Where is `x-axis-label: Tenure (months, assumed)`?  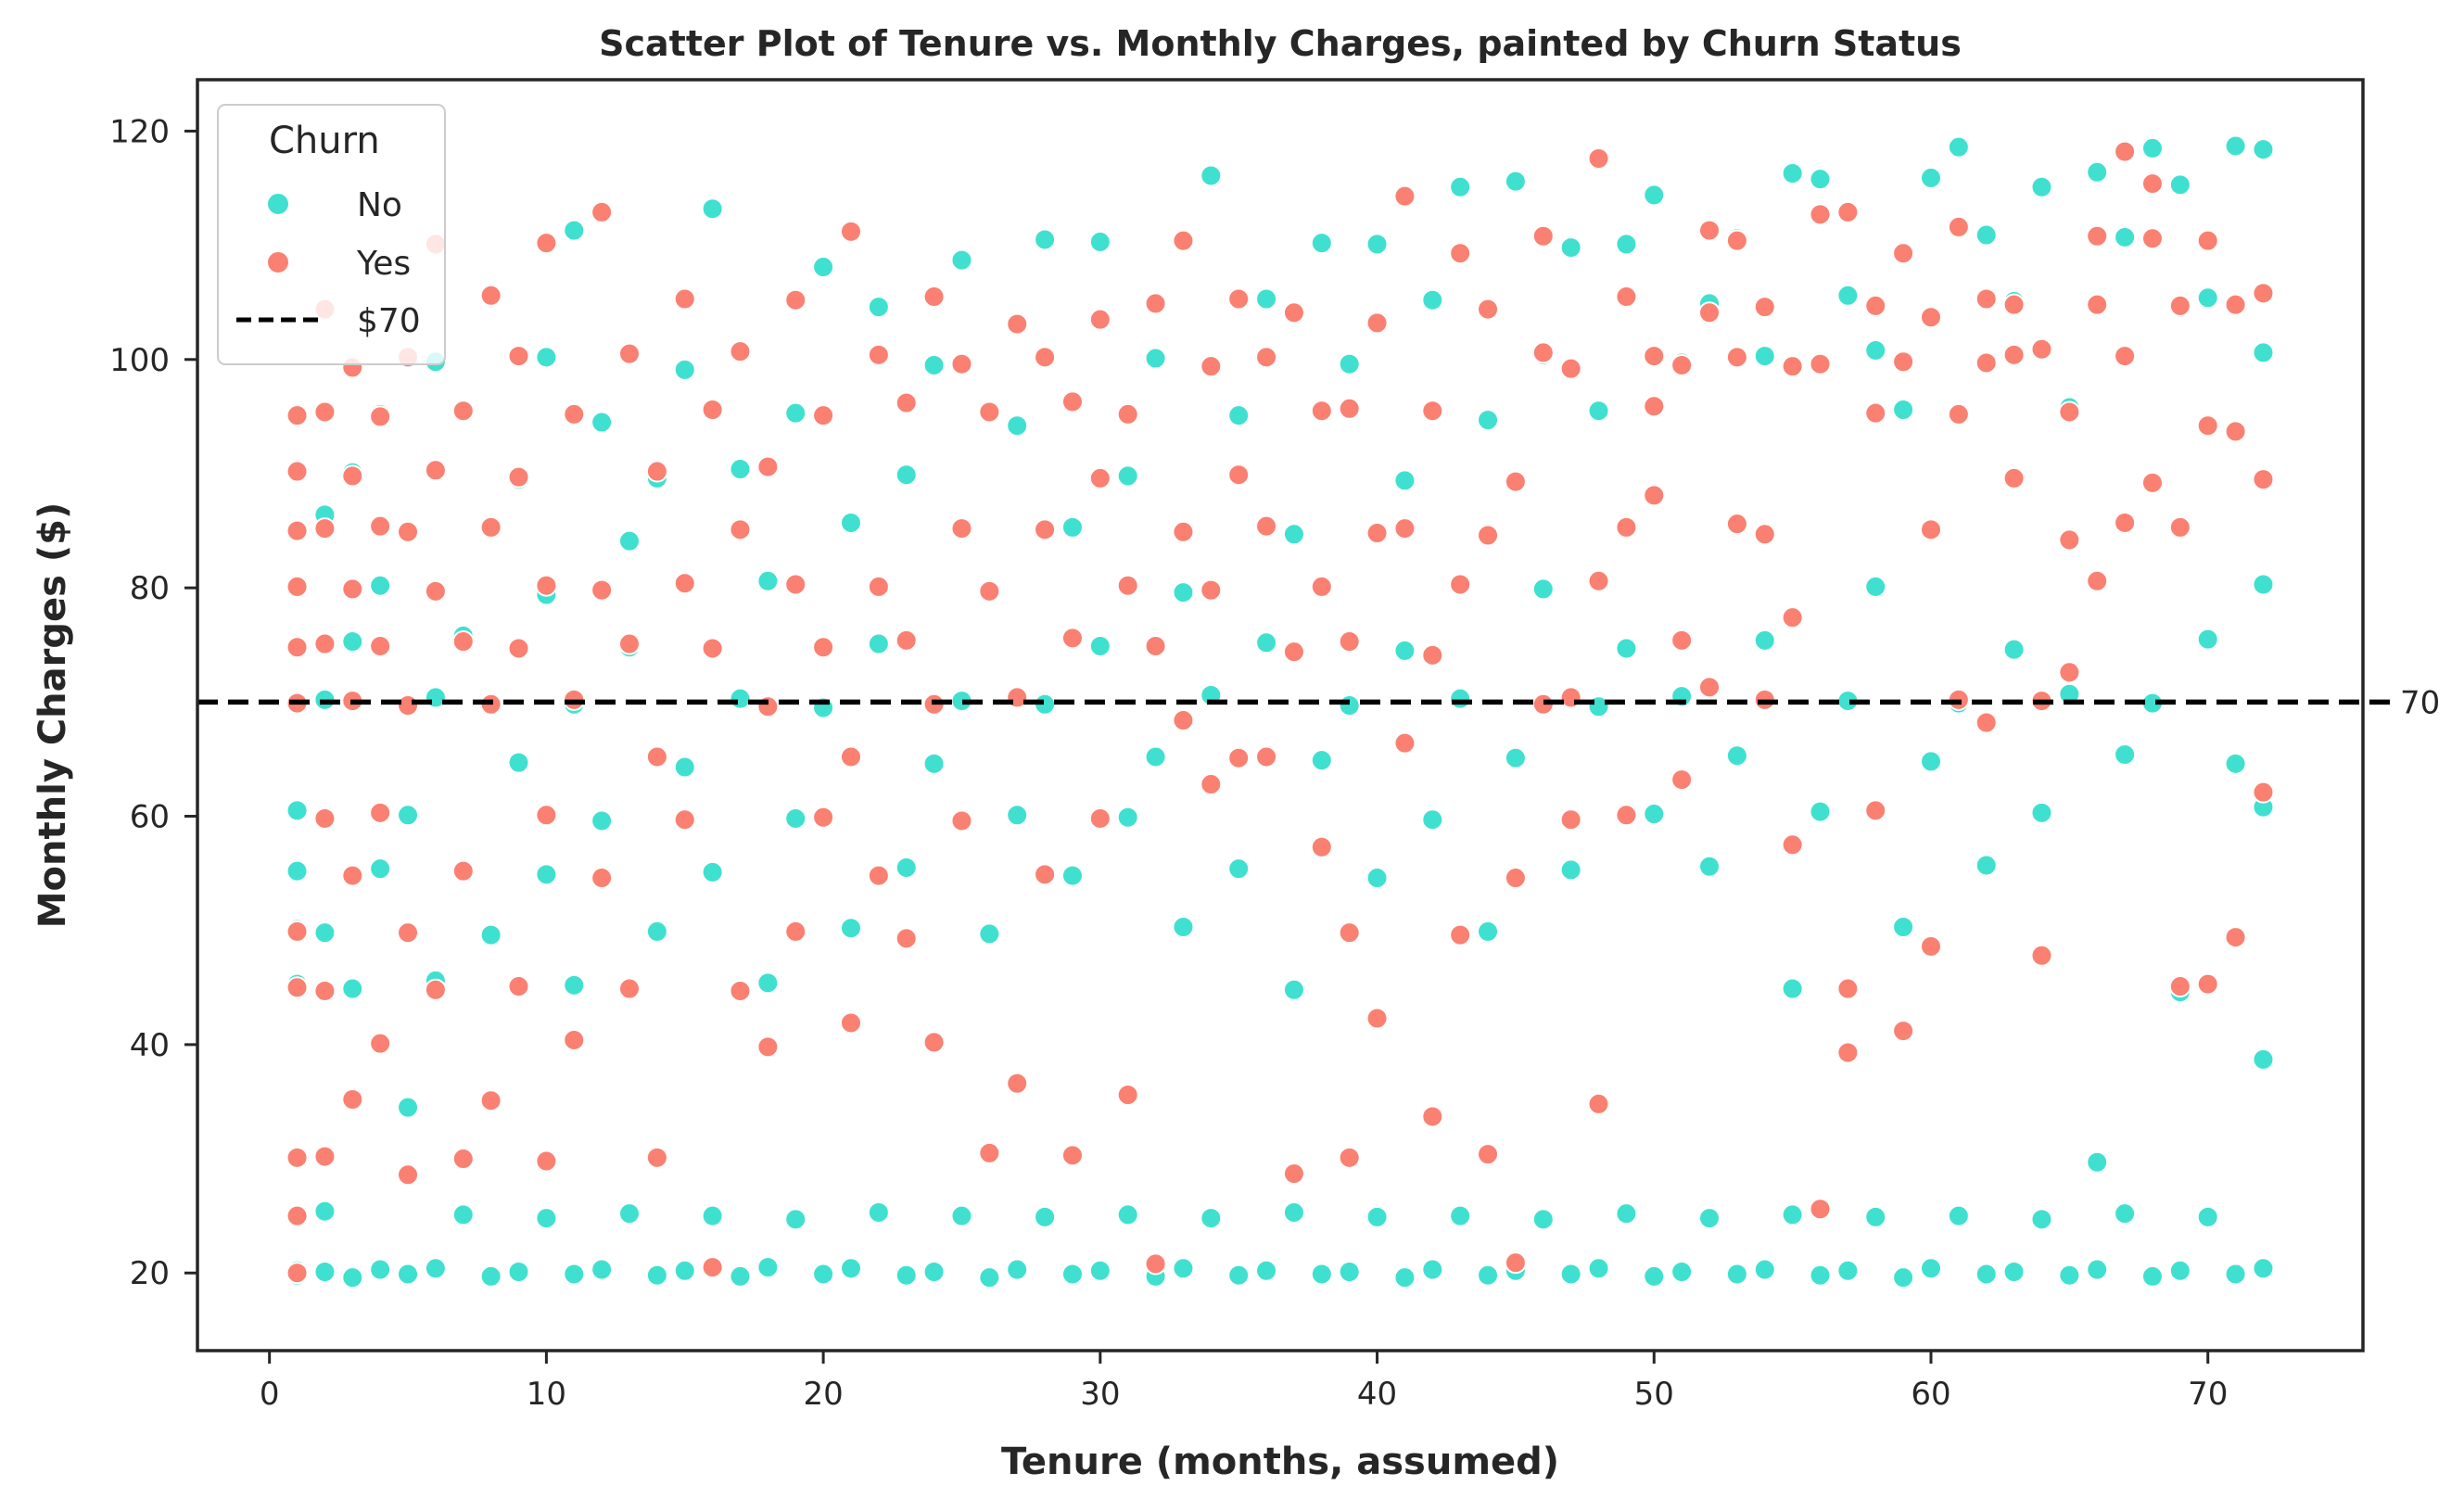 x-axis-label: Tenure (months, assumed) is located at coordinates (1280, 1462).